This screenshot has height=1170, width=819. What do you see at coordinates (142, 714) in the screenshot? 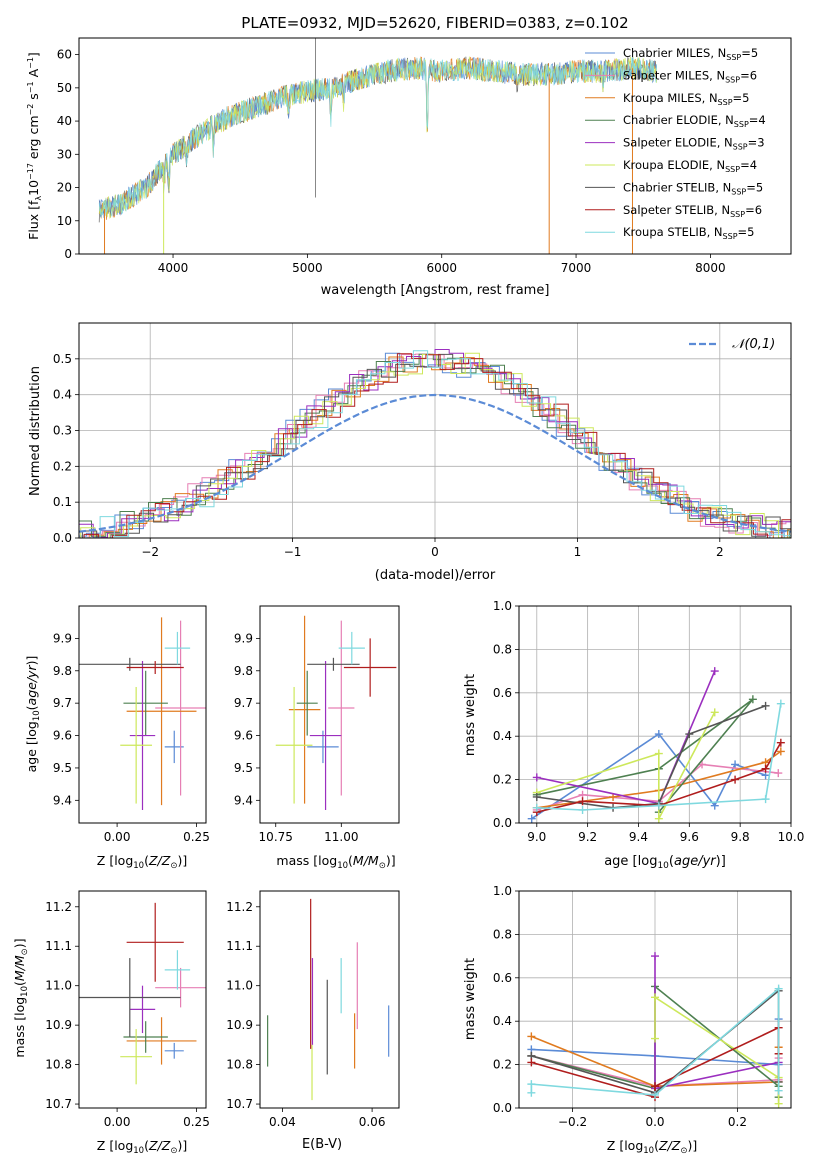
I see `age_vs_Z-frame` at bounding box center [142, 714].